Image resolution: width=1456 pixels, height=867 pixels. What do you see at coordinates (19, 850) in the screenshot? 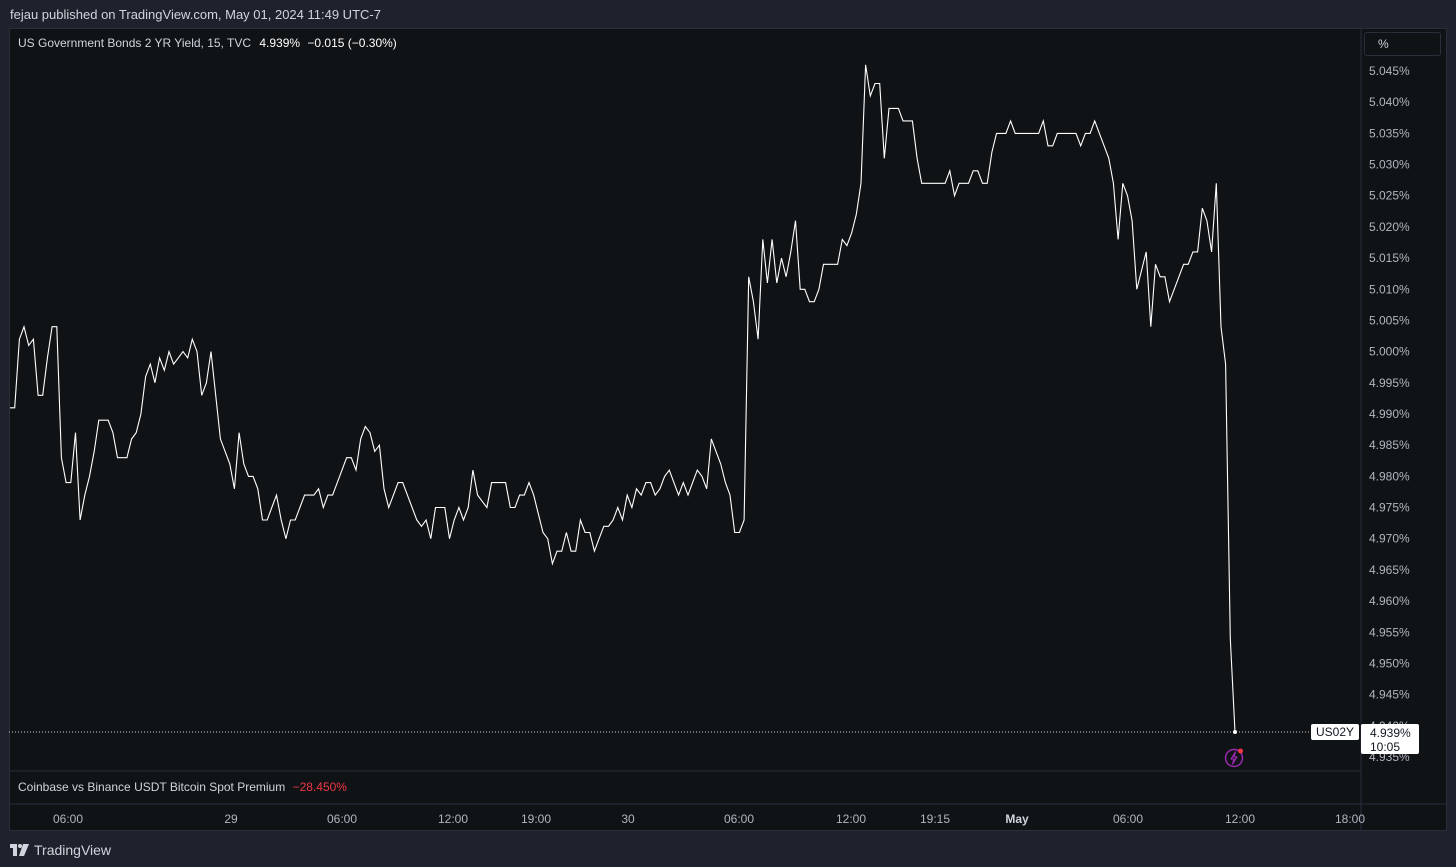
I see `tradingview-logo-icon` at bounding box center [19, 850].